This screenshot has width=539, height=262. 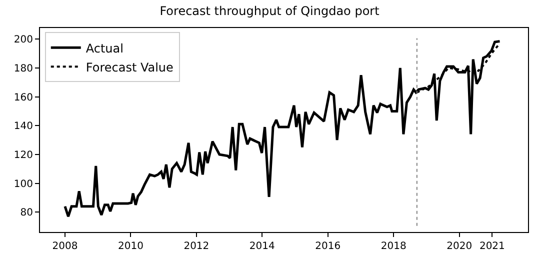 What do you see at coordinates (492, 246) in the screenshot?
I see `x-tick-label: 2021` at bounding box center [492, 246].